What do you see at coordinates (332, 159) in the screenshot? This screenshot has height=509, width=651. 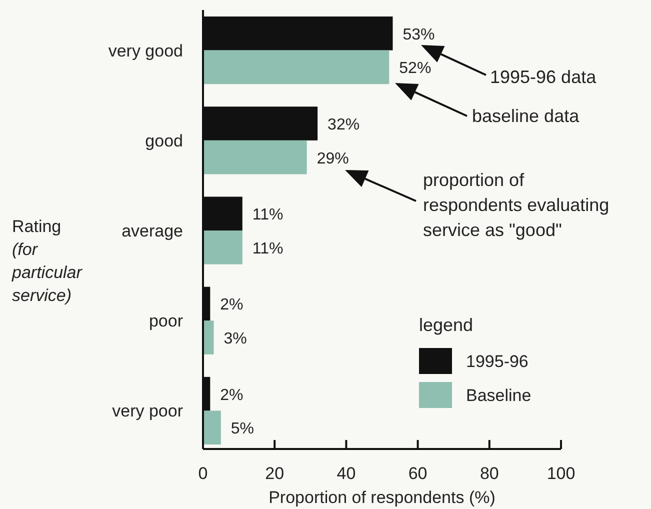 I see `data-label: 29%` at bounding box center [332, 159].